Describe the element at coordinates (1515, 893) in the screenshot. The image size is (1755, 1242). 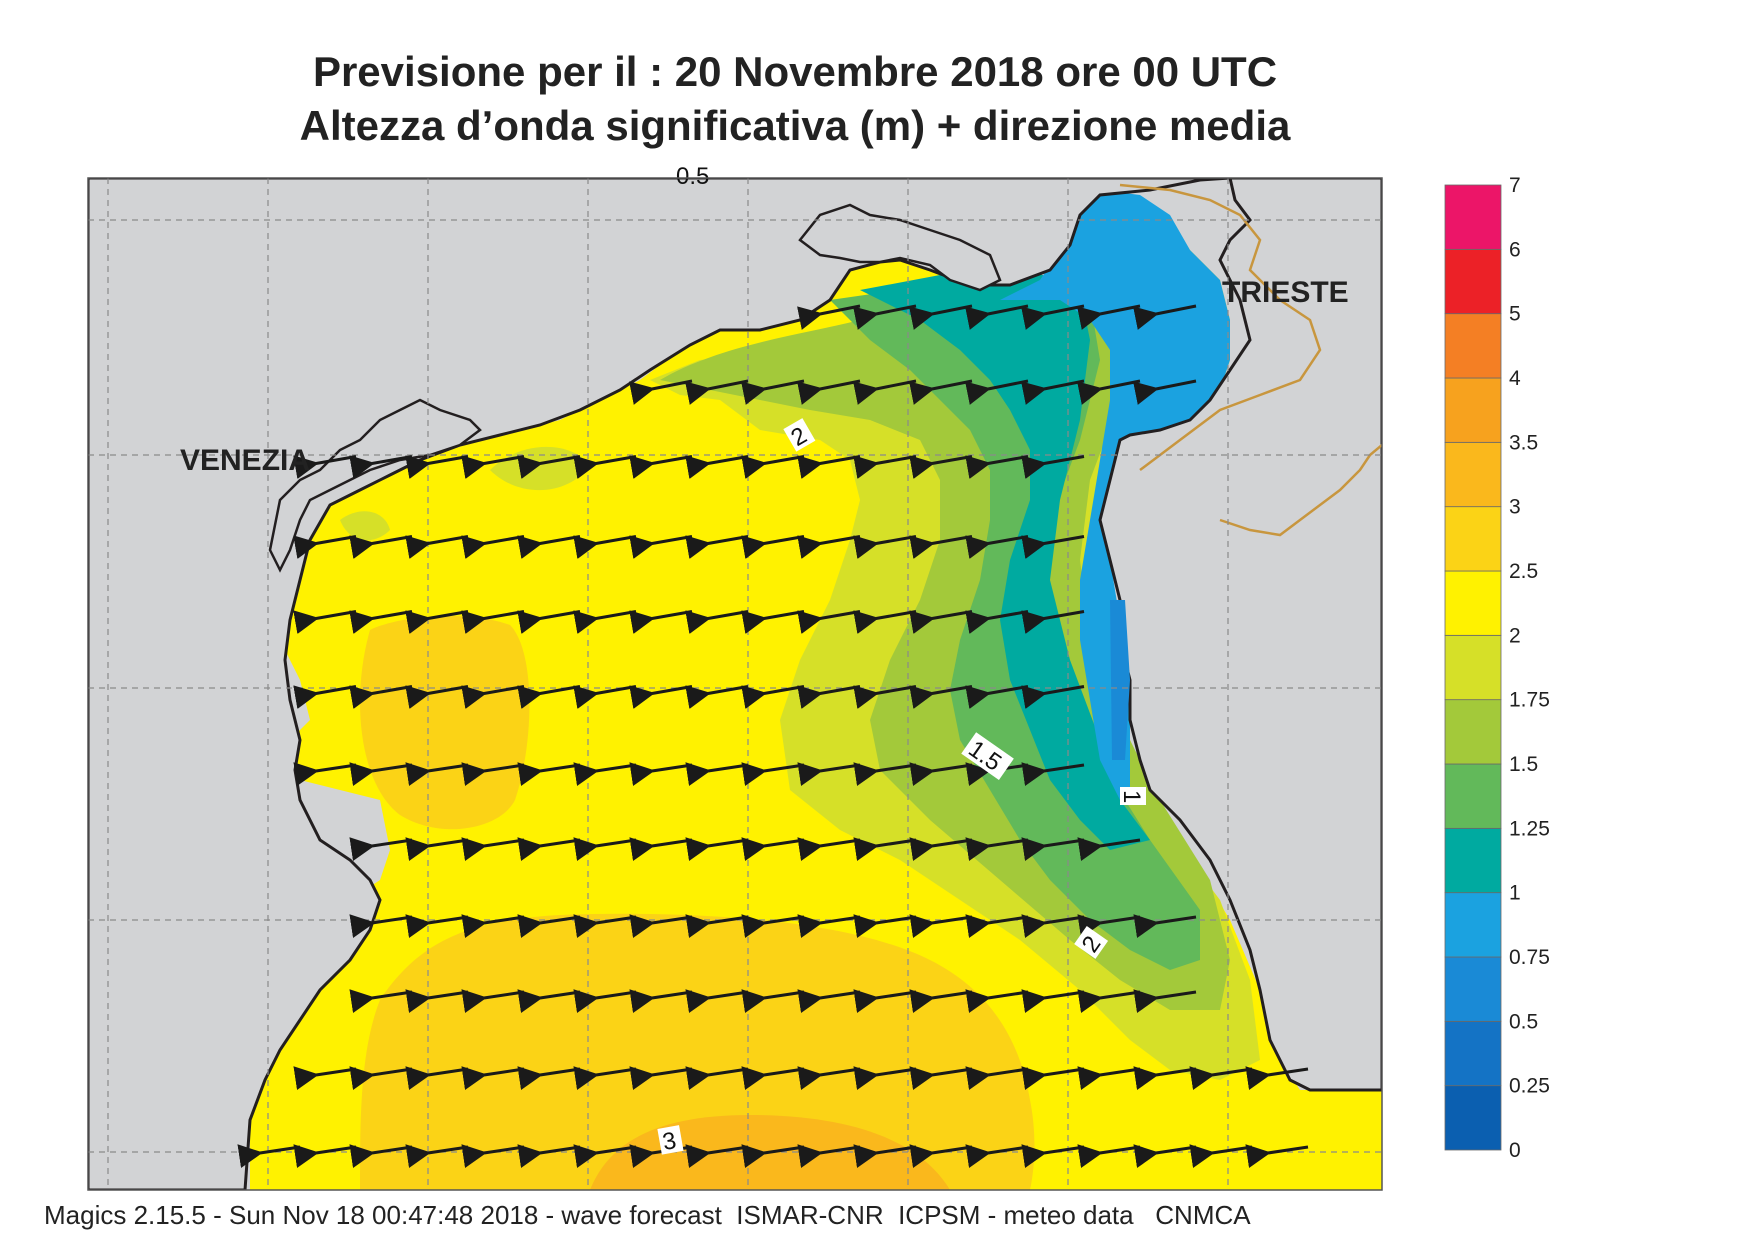
I see `colorbar-label: 1` at that location.